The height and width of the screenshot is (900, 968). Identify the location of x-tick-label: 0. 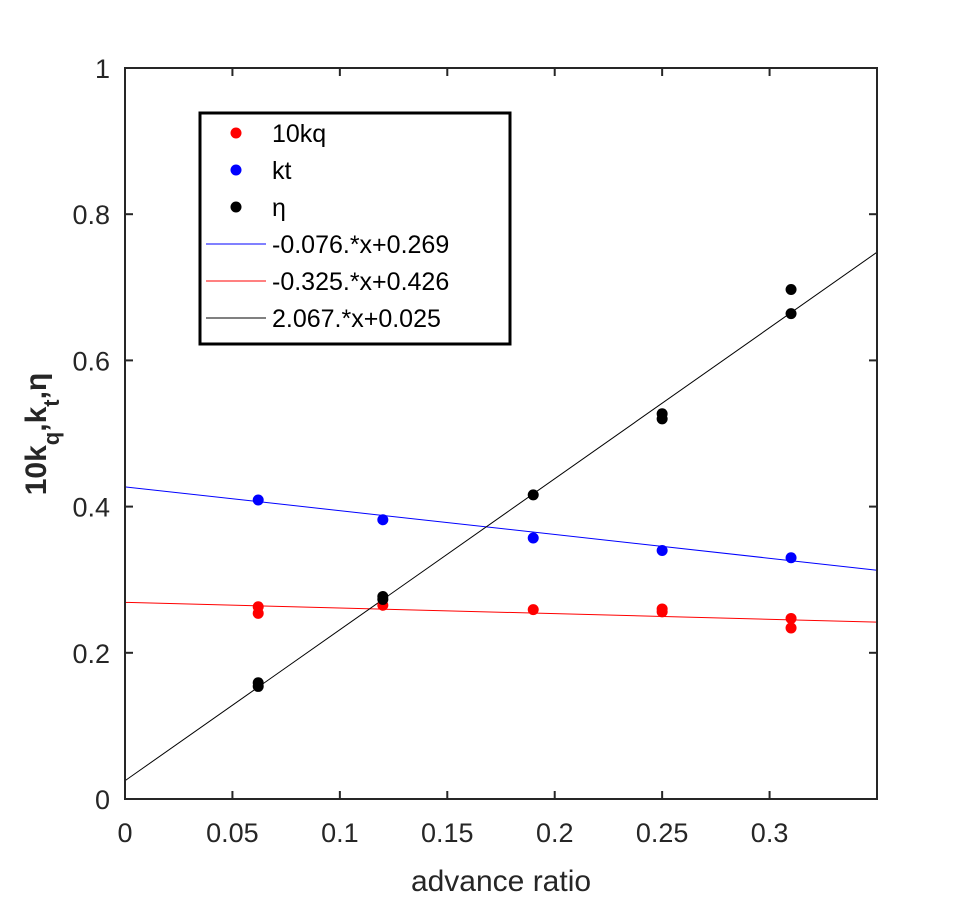
(124, 833).